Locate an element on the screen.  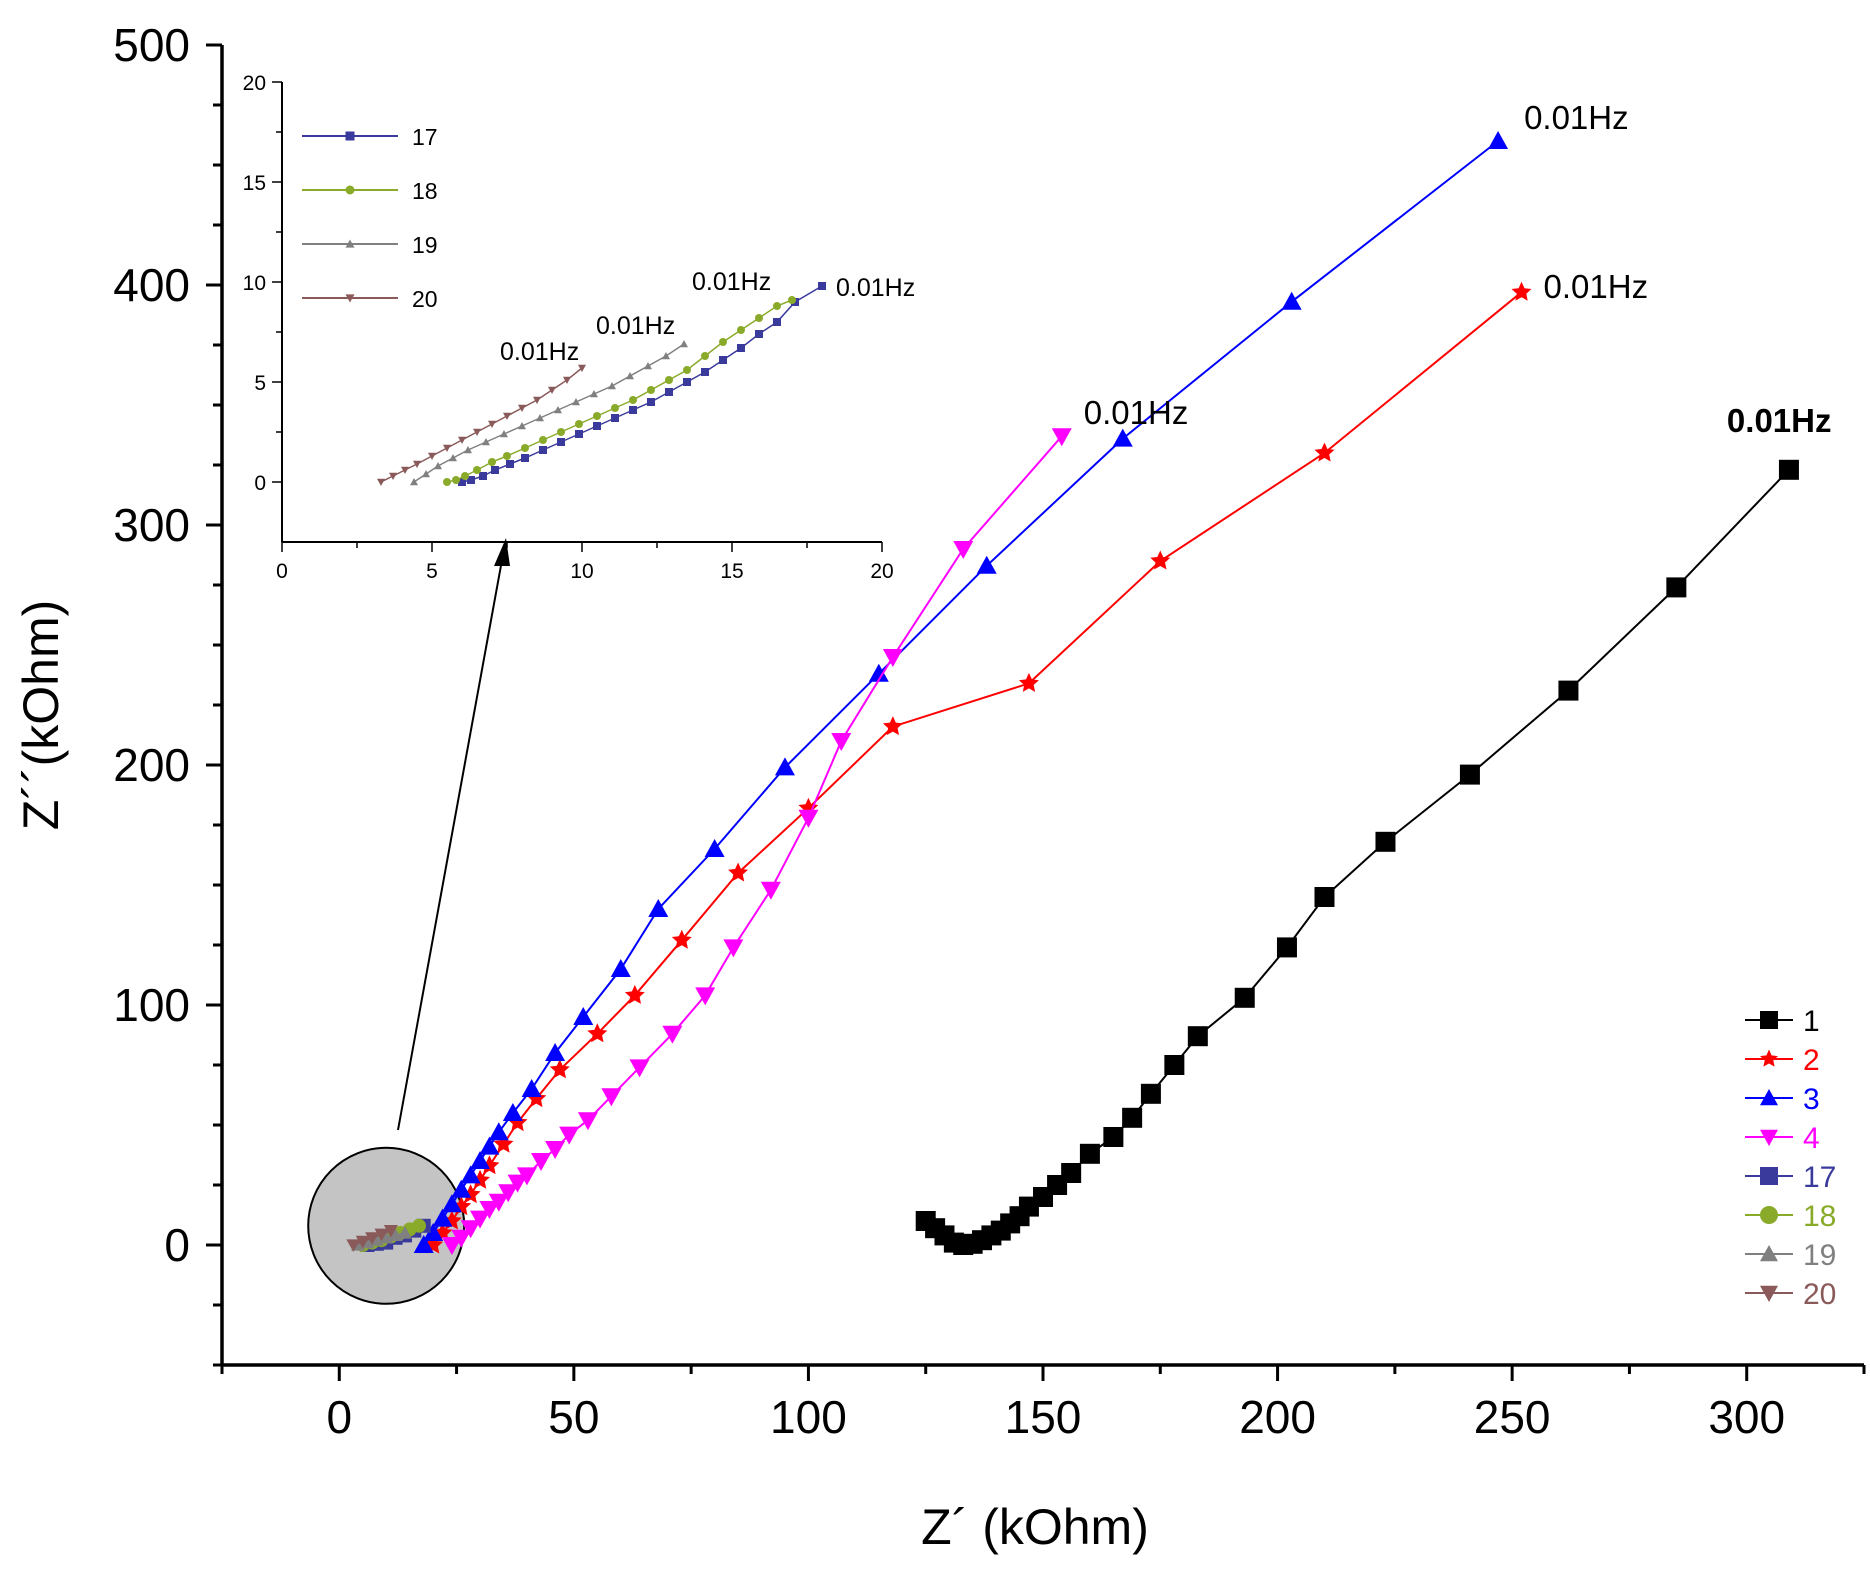
inset-x-tick-label: 5 is located at coordinates (432, 571).